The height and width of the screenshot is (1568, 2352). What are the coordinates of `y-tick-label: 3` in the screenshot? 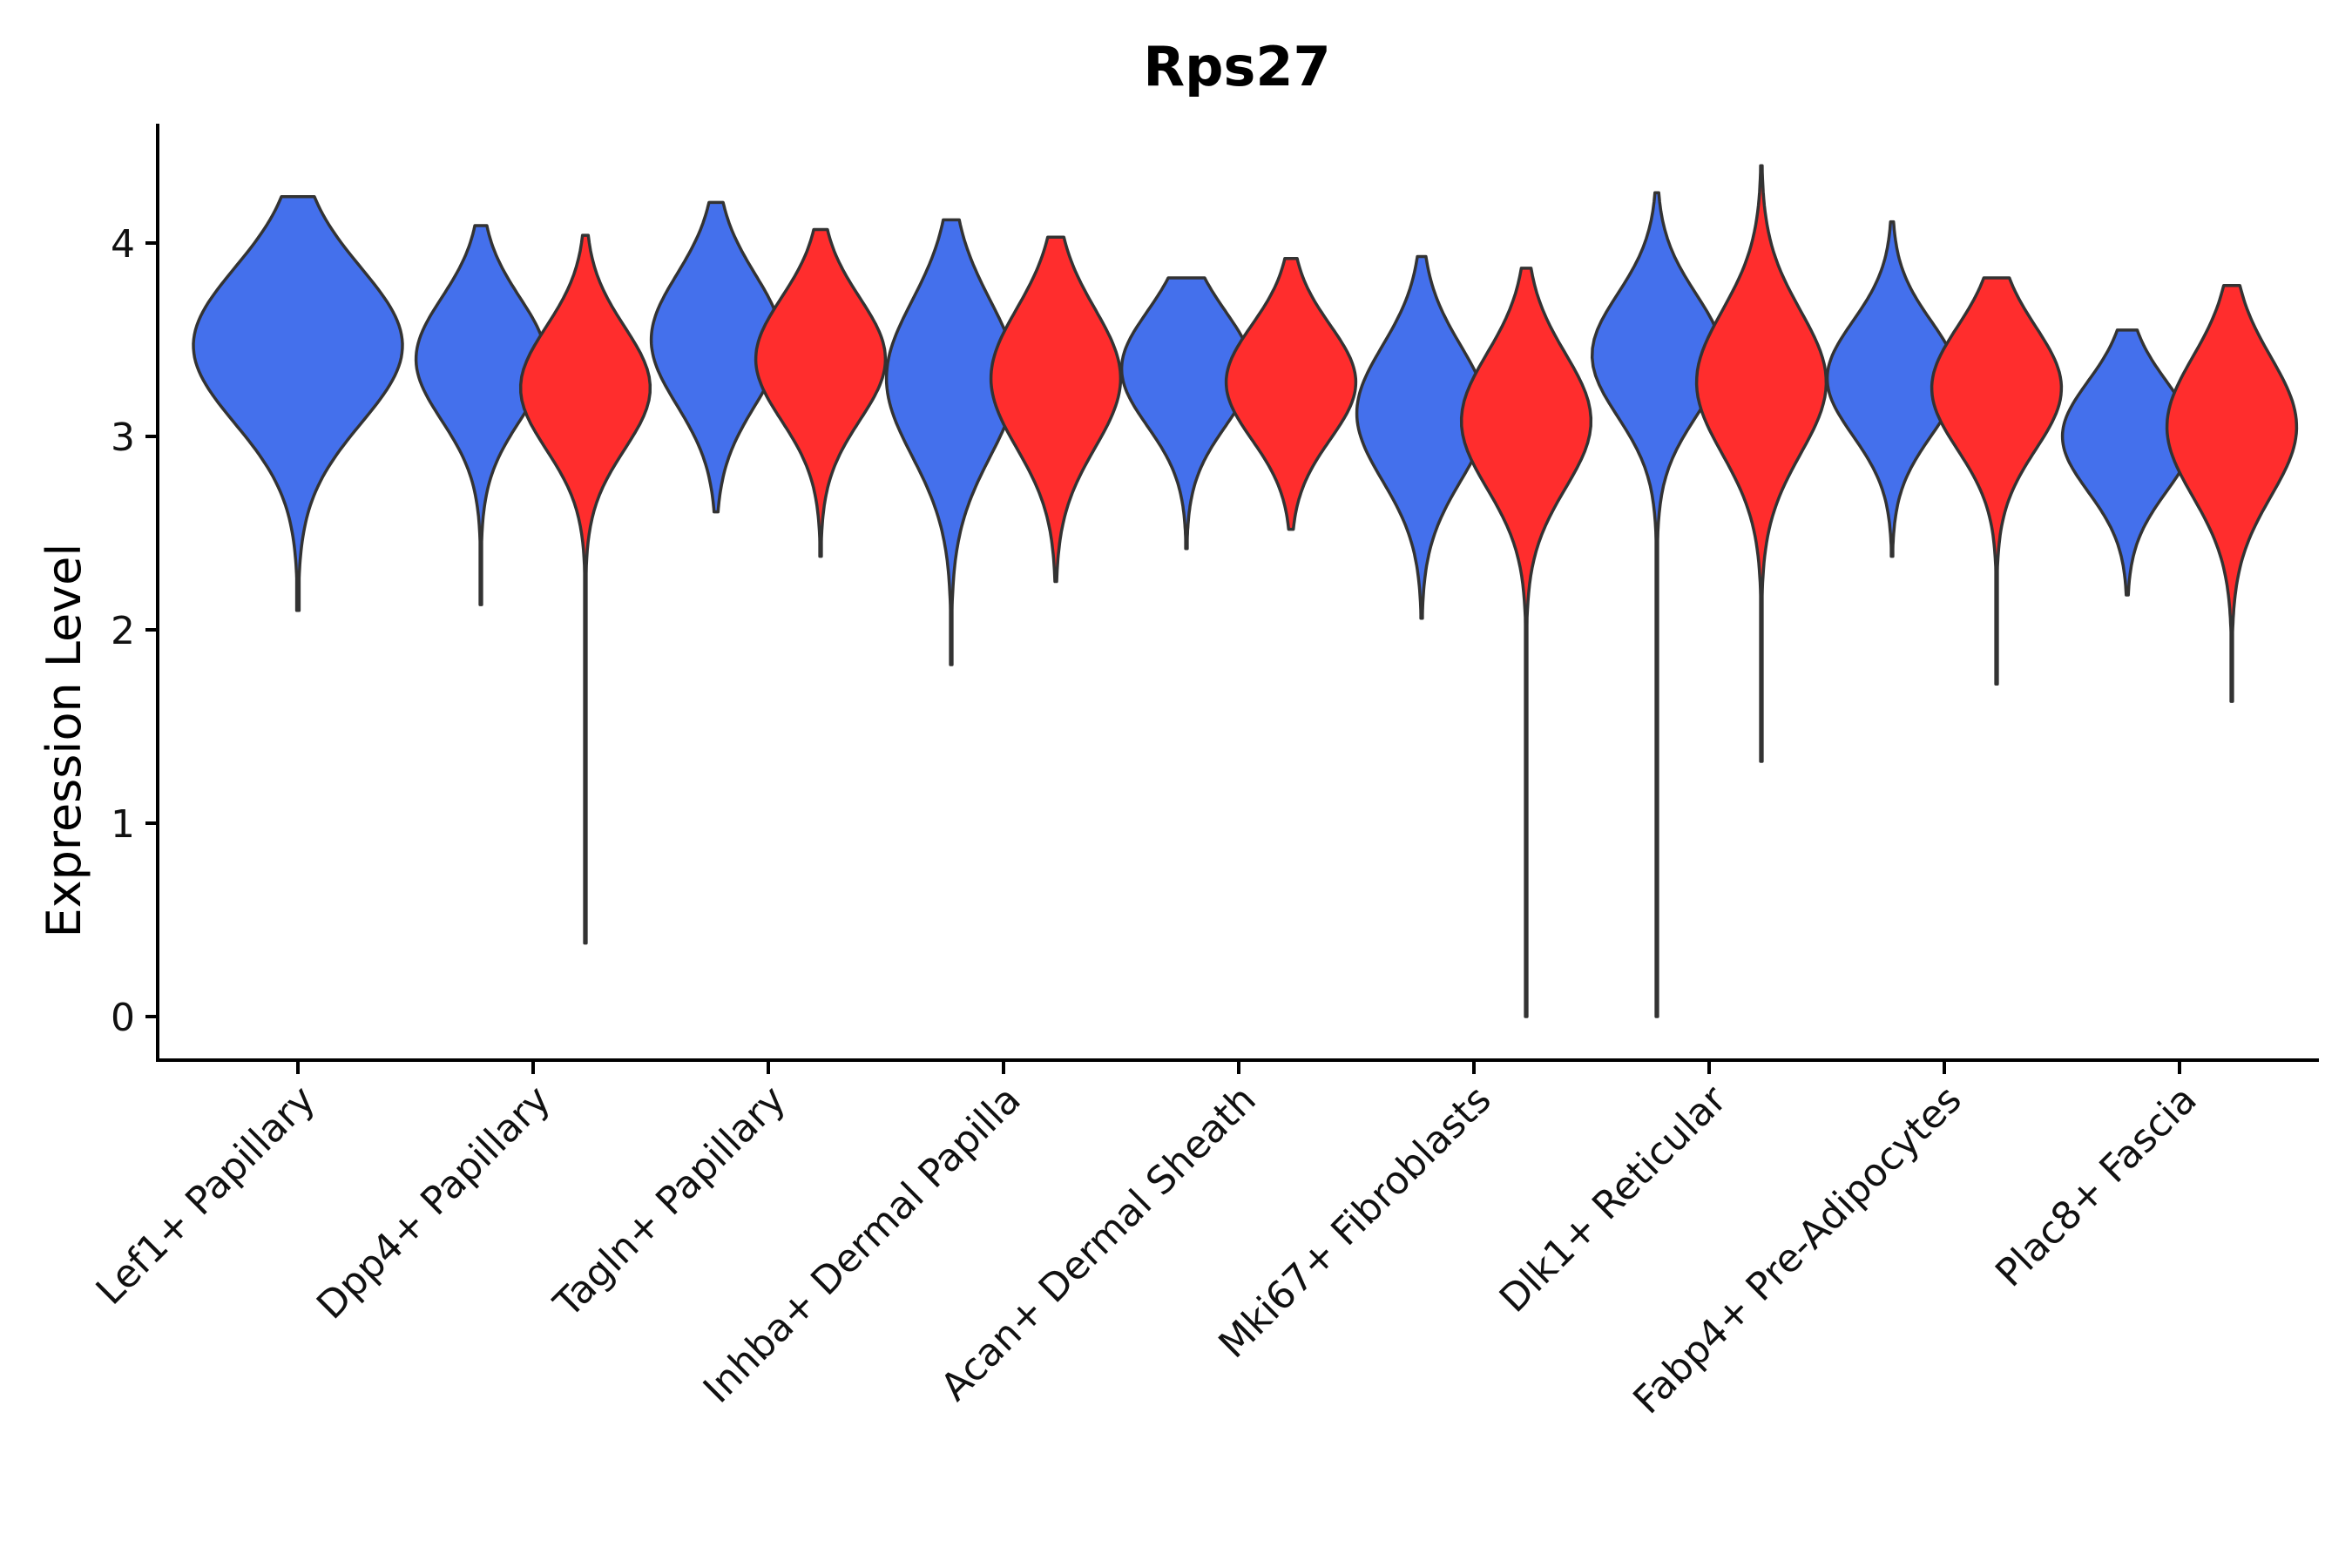 It's located at (123, 438).